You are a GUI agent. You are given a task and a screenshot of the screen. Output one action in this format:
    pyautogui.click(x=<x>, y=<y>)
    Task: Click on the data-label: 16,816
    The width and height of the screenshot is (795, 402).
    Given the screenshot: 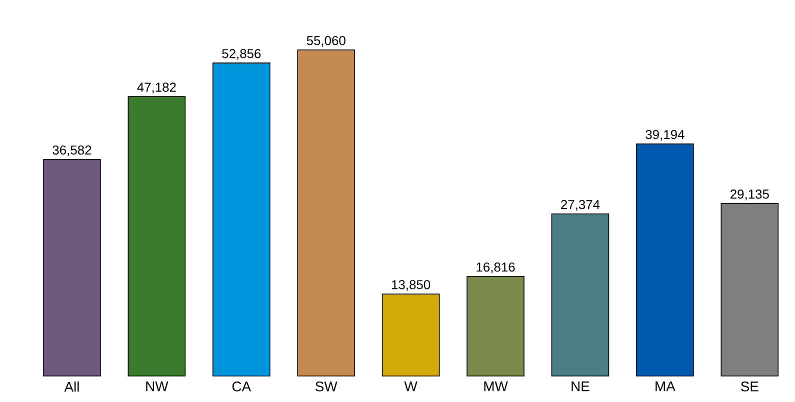 What is the action you would take?
    pyautogui.click(x=495, y=268)
    